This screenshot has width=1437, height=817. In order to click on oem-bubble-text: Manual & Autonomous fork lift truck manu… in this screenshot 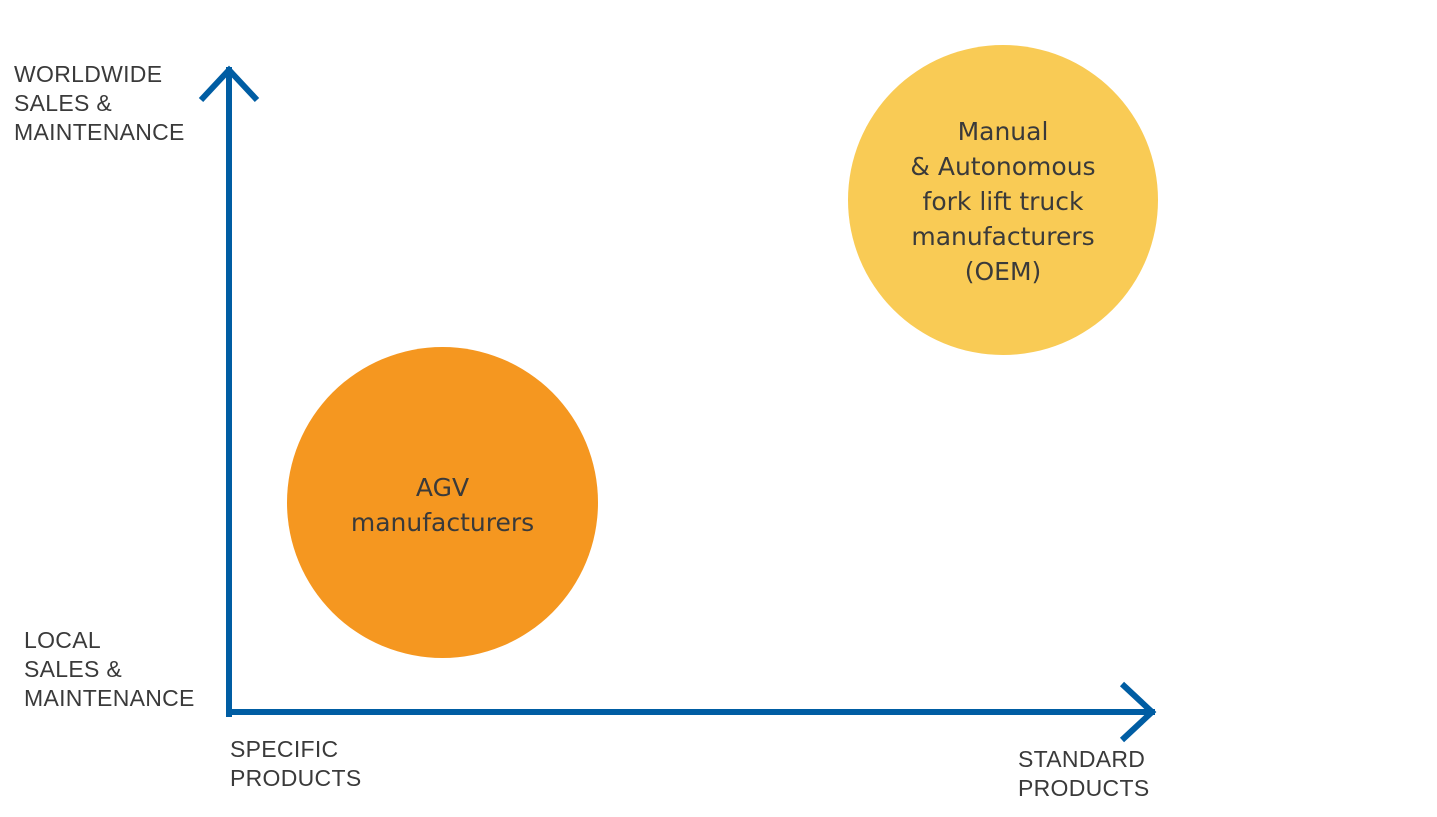, I will do `click(1002, 201)`.